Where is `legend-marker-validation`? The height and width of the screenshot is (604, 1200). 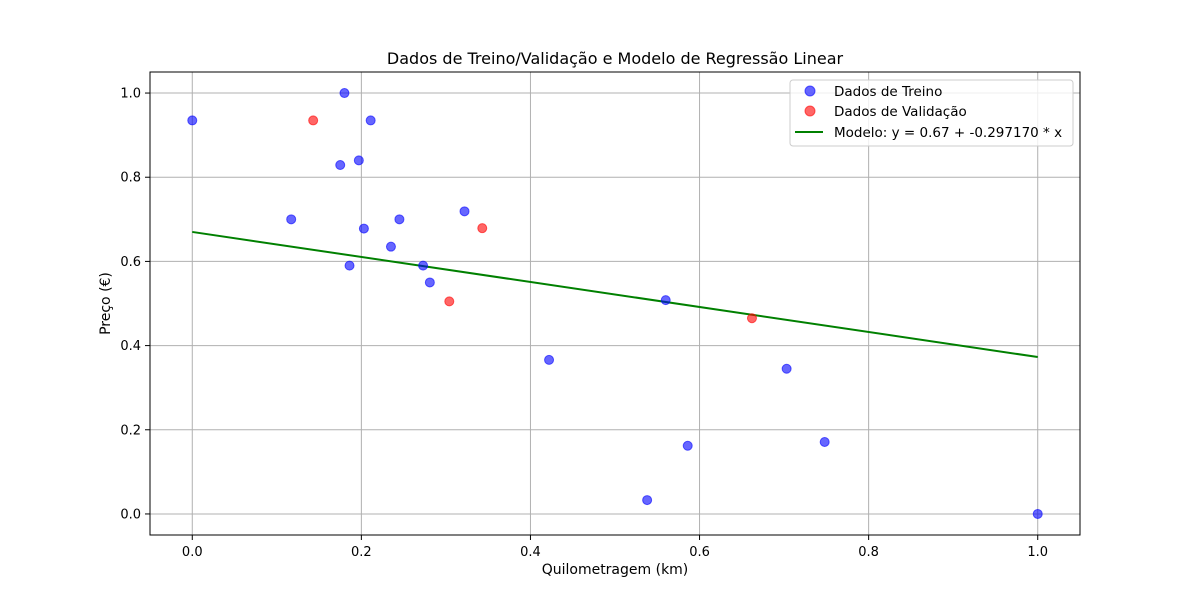
legend-marker-validation is located at coordinates (810, 111).